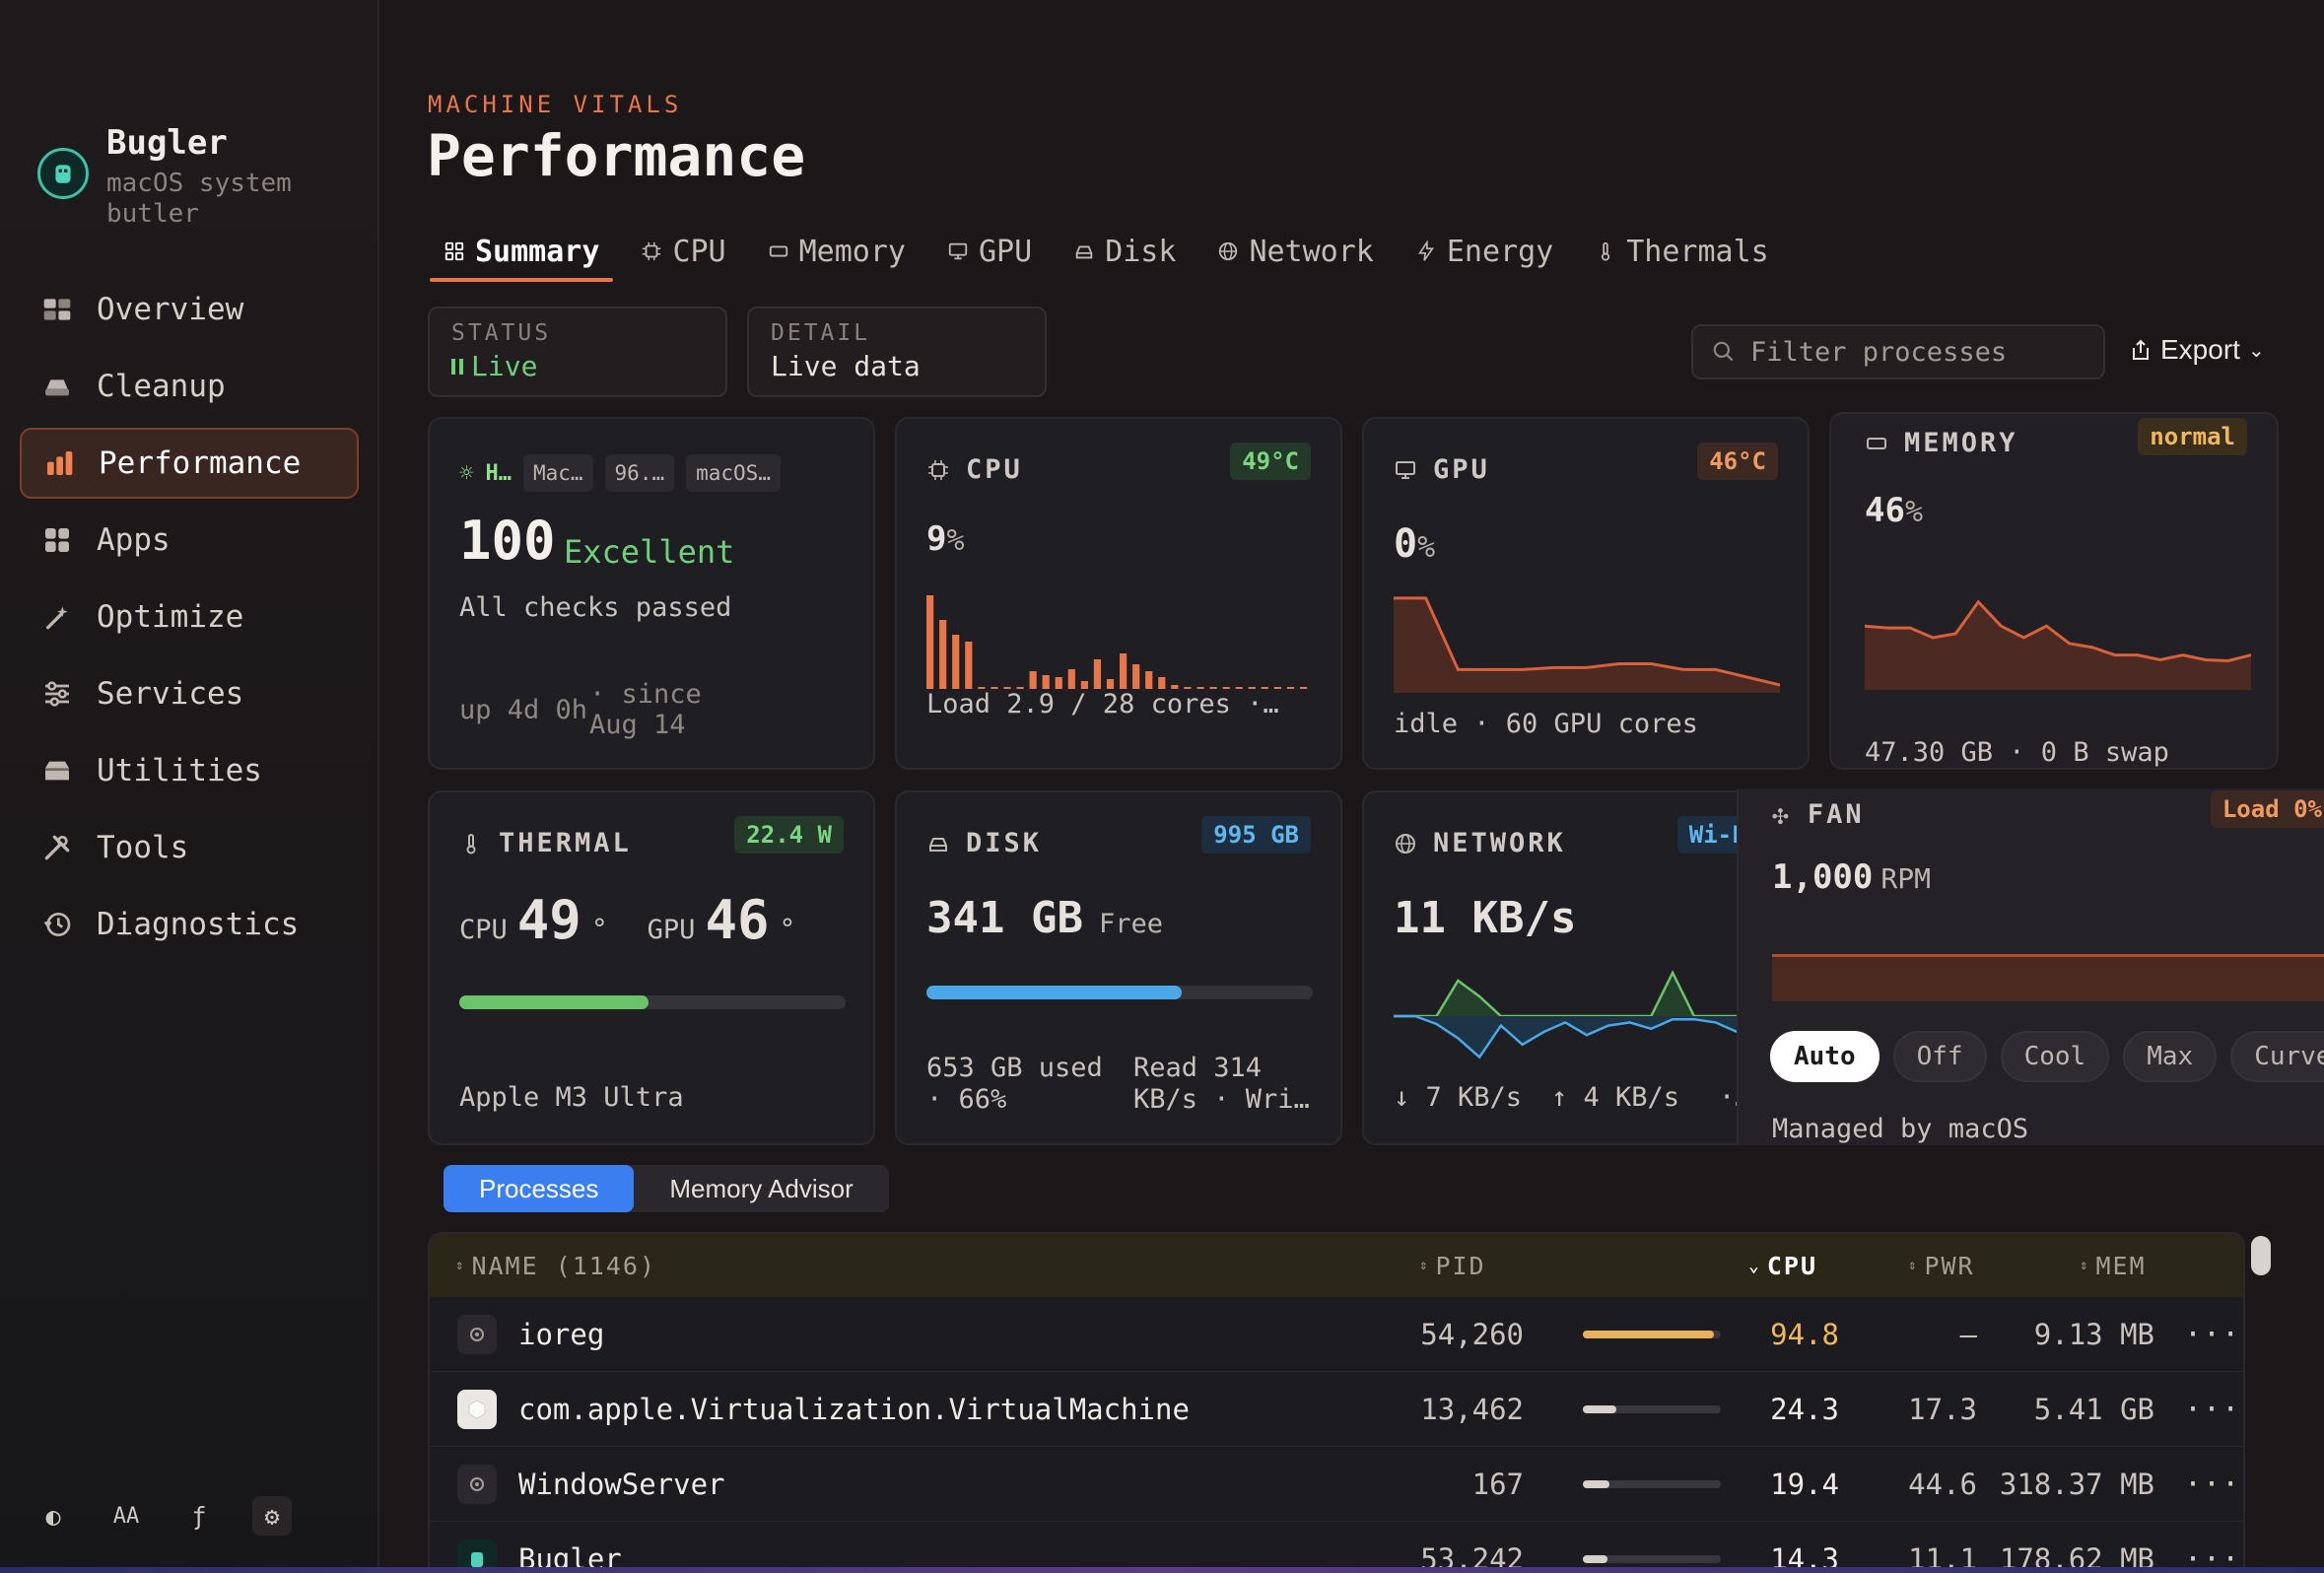 Image resolution: width=2324 pixels, height=1573 pixels. Describe the element at coordinates (171, 617) in the screenshot. I see `sidebar-item-label: Optimize` at that location.